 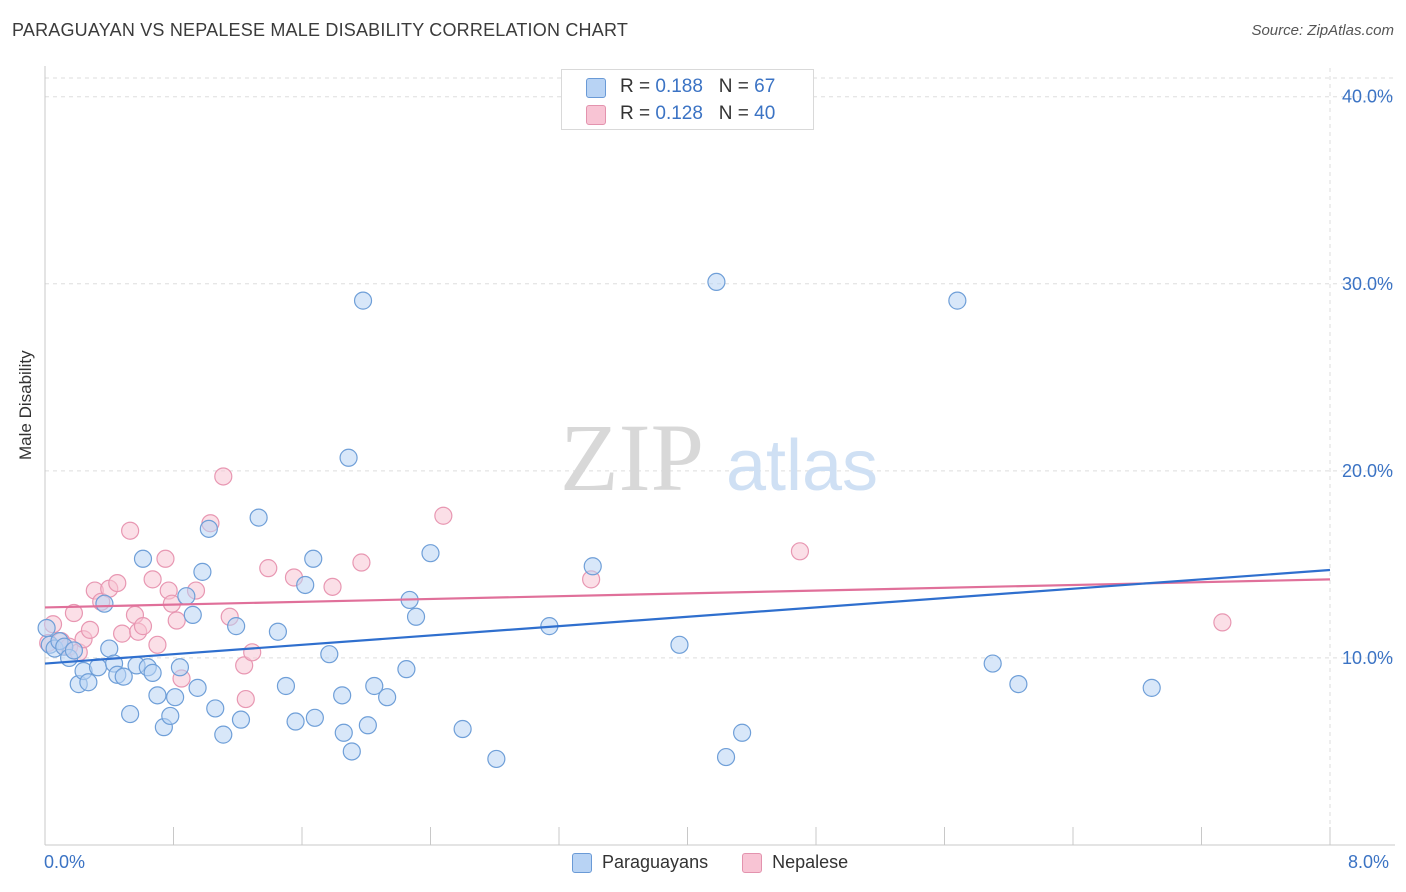 What do you see at coordinates (697, 114) in the screenshot?
I see `stats-text-nepalese: R = 0.128 N = 40` at bounding box center [697, 114].